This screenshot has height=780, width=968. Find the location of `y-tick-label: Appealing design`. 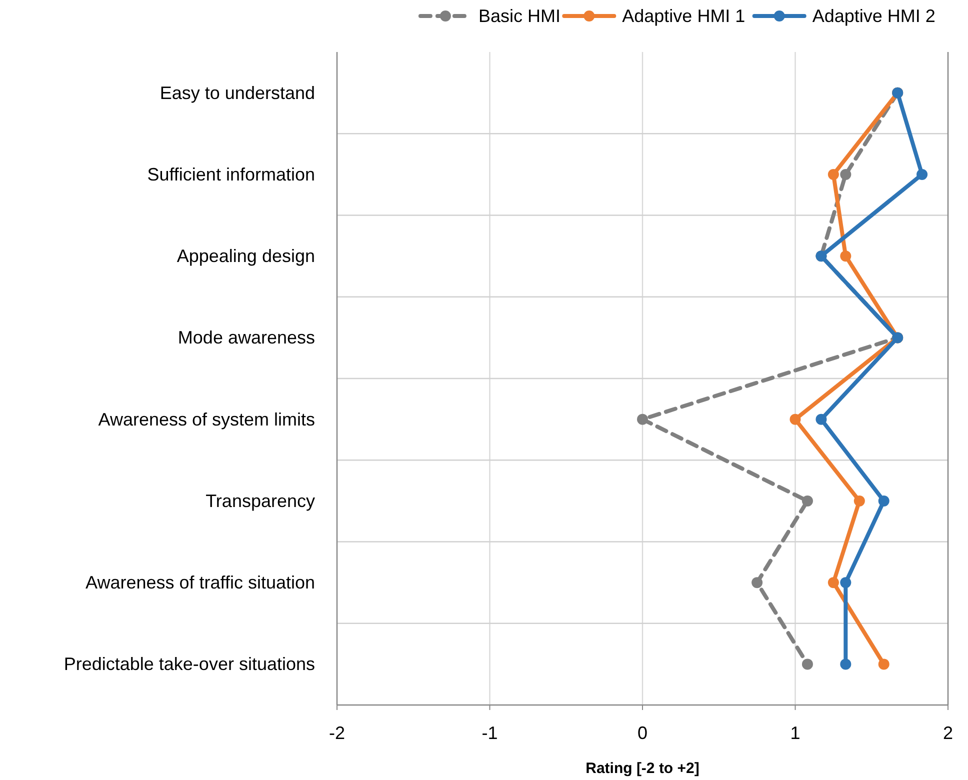

y-tick-label: Appealing design is located at coordinates (245, 256).